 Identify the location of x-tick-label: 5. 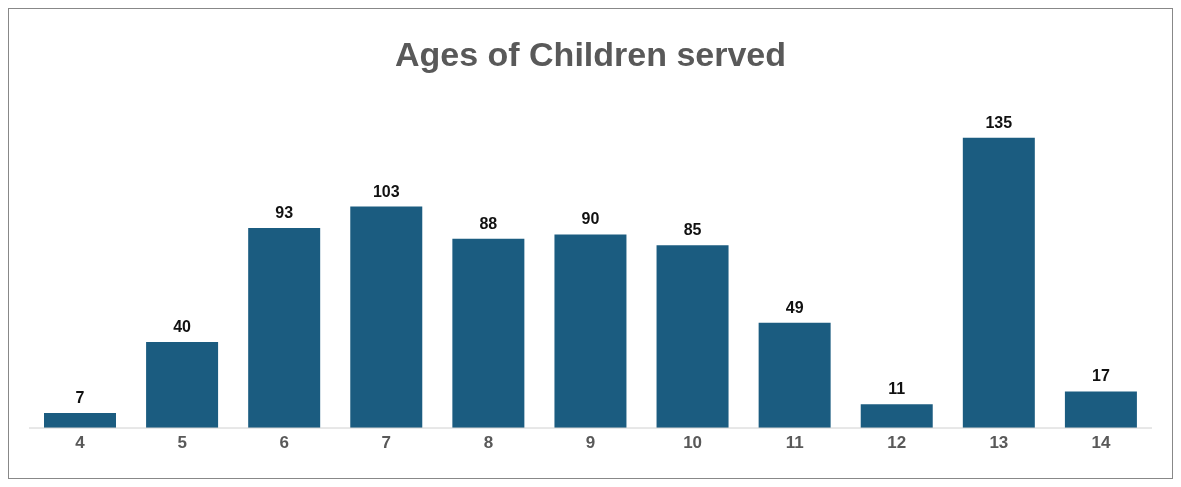
(182, 443).